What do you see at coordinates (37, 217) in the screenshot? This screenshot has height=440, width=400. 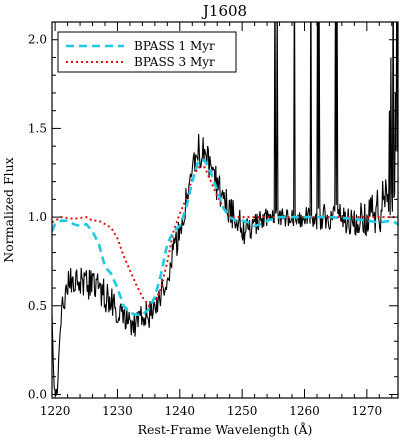 I see `y-tick-label: 1.0` at bounding box center [37, 217].